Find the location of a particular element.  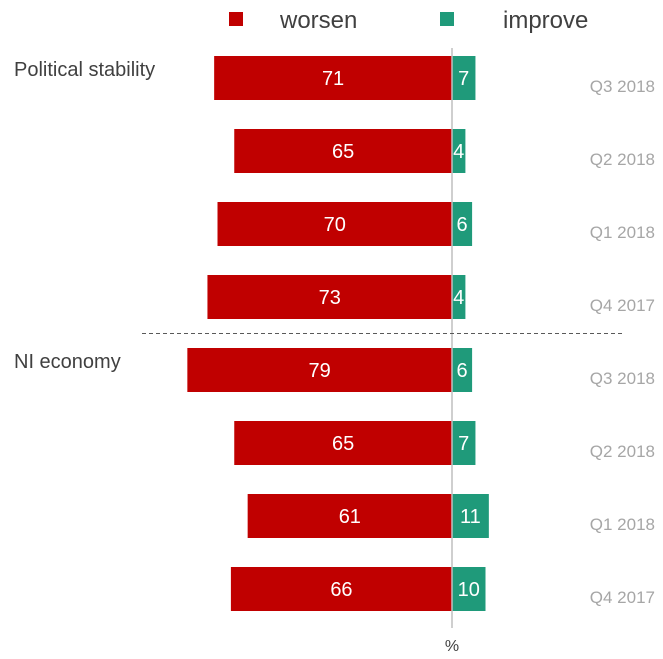

data-label-worsen: 73 is located at coordinates (330, 298).